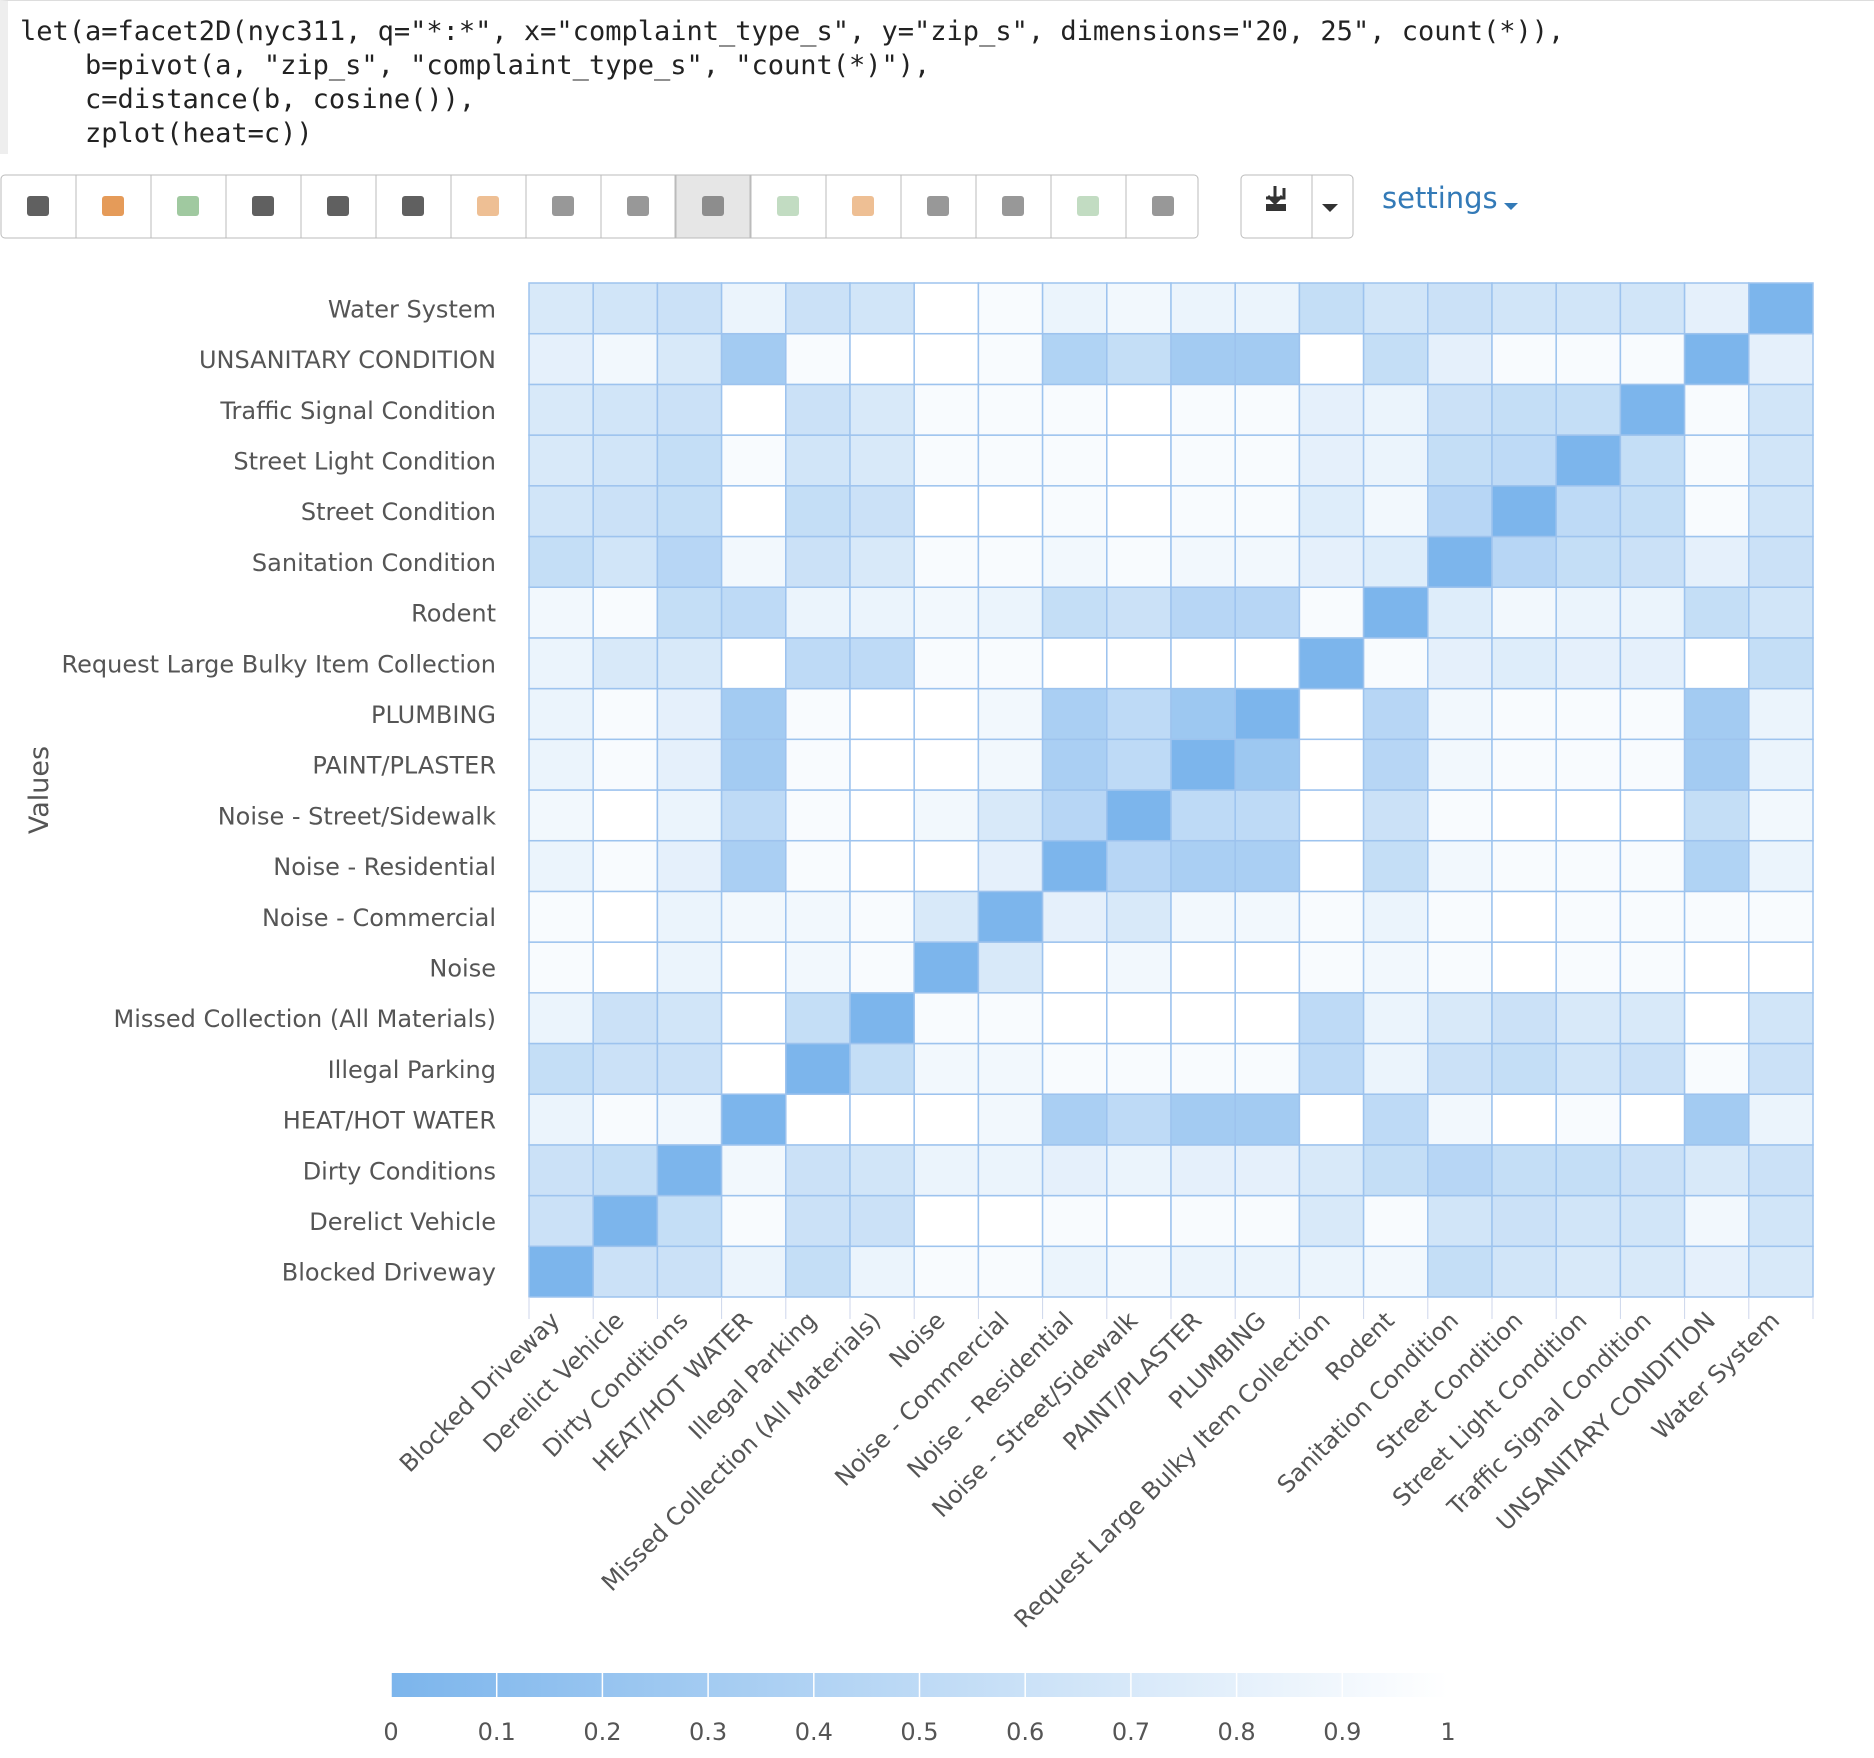 This screenshot has width=1874, height=1758. Describe the element at coordinates (412, 309) in the screenshot. I see `y-tick-label: Water System` at that location.